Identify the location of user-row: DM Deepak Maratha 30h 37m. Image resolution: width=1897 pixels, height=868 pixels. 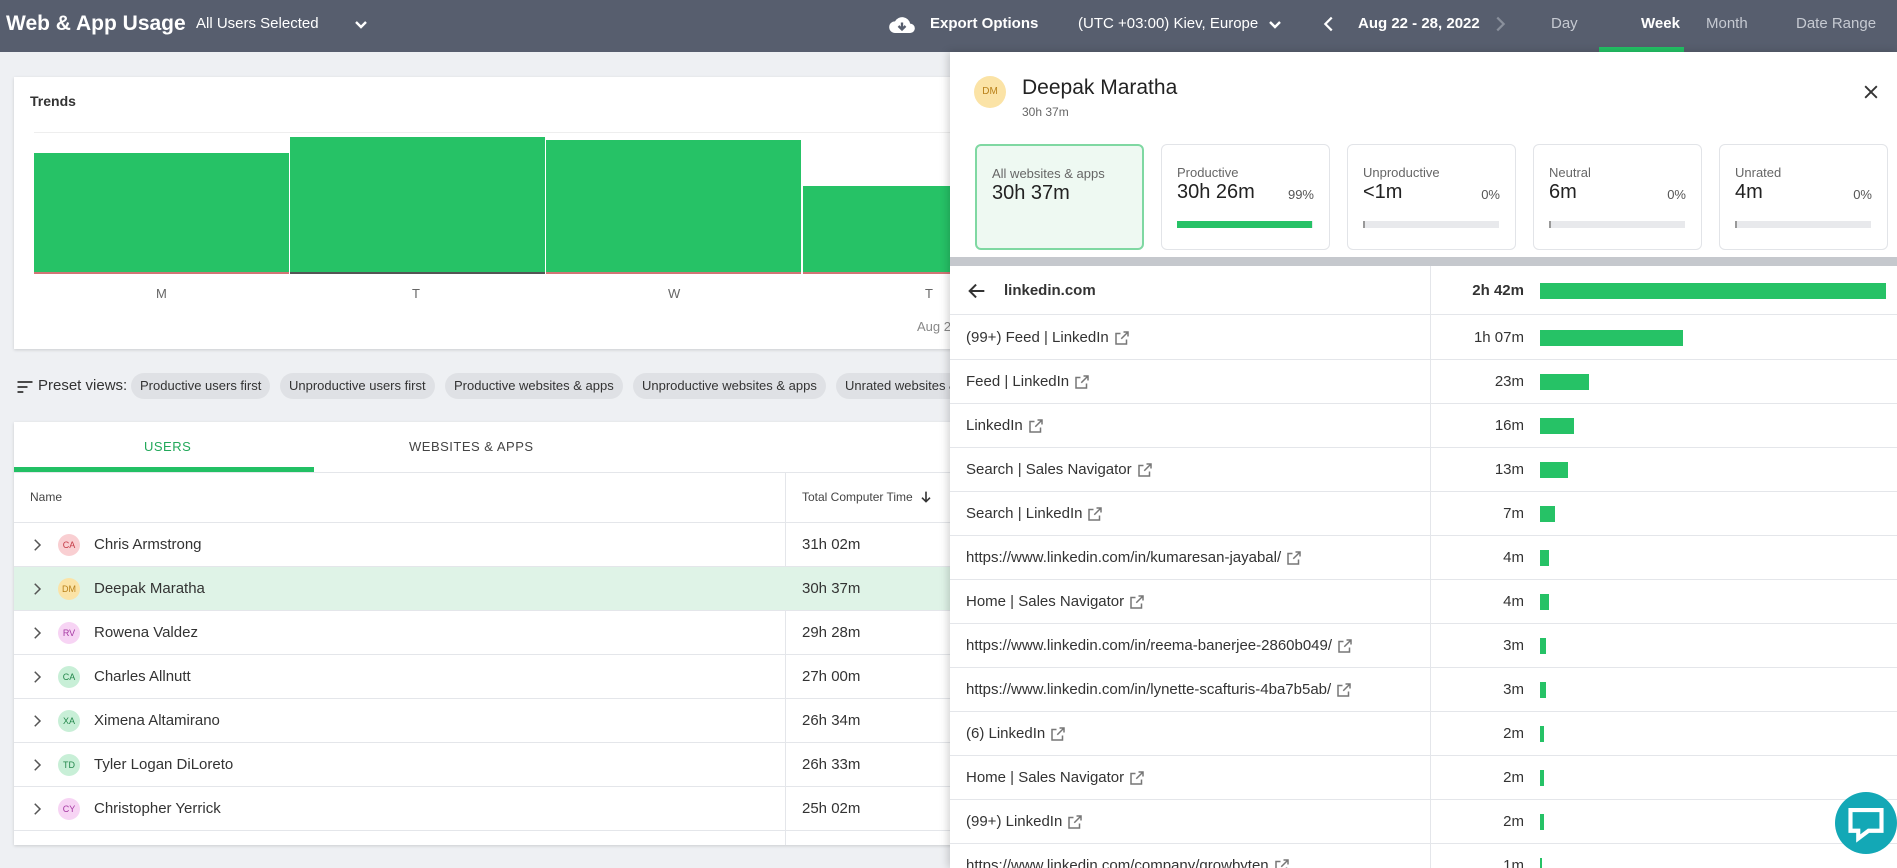
(514, 589).